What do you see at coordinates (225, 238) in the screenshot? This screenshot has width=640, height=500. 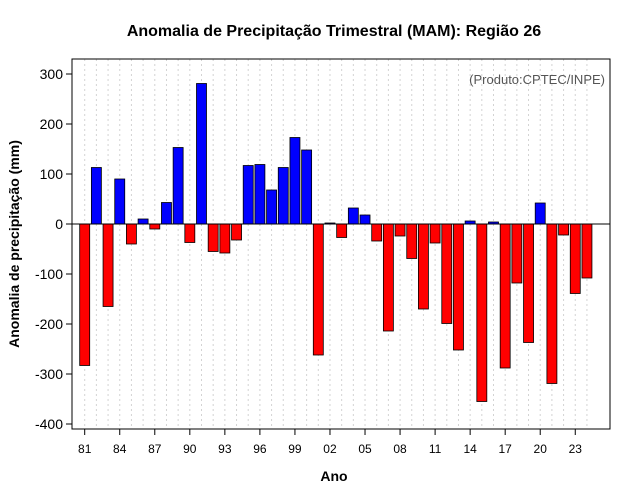 I see `bar-1993` at bounding box center [225, 238].